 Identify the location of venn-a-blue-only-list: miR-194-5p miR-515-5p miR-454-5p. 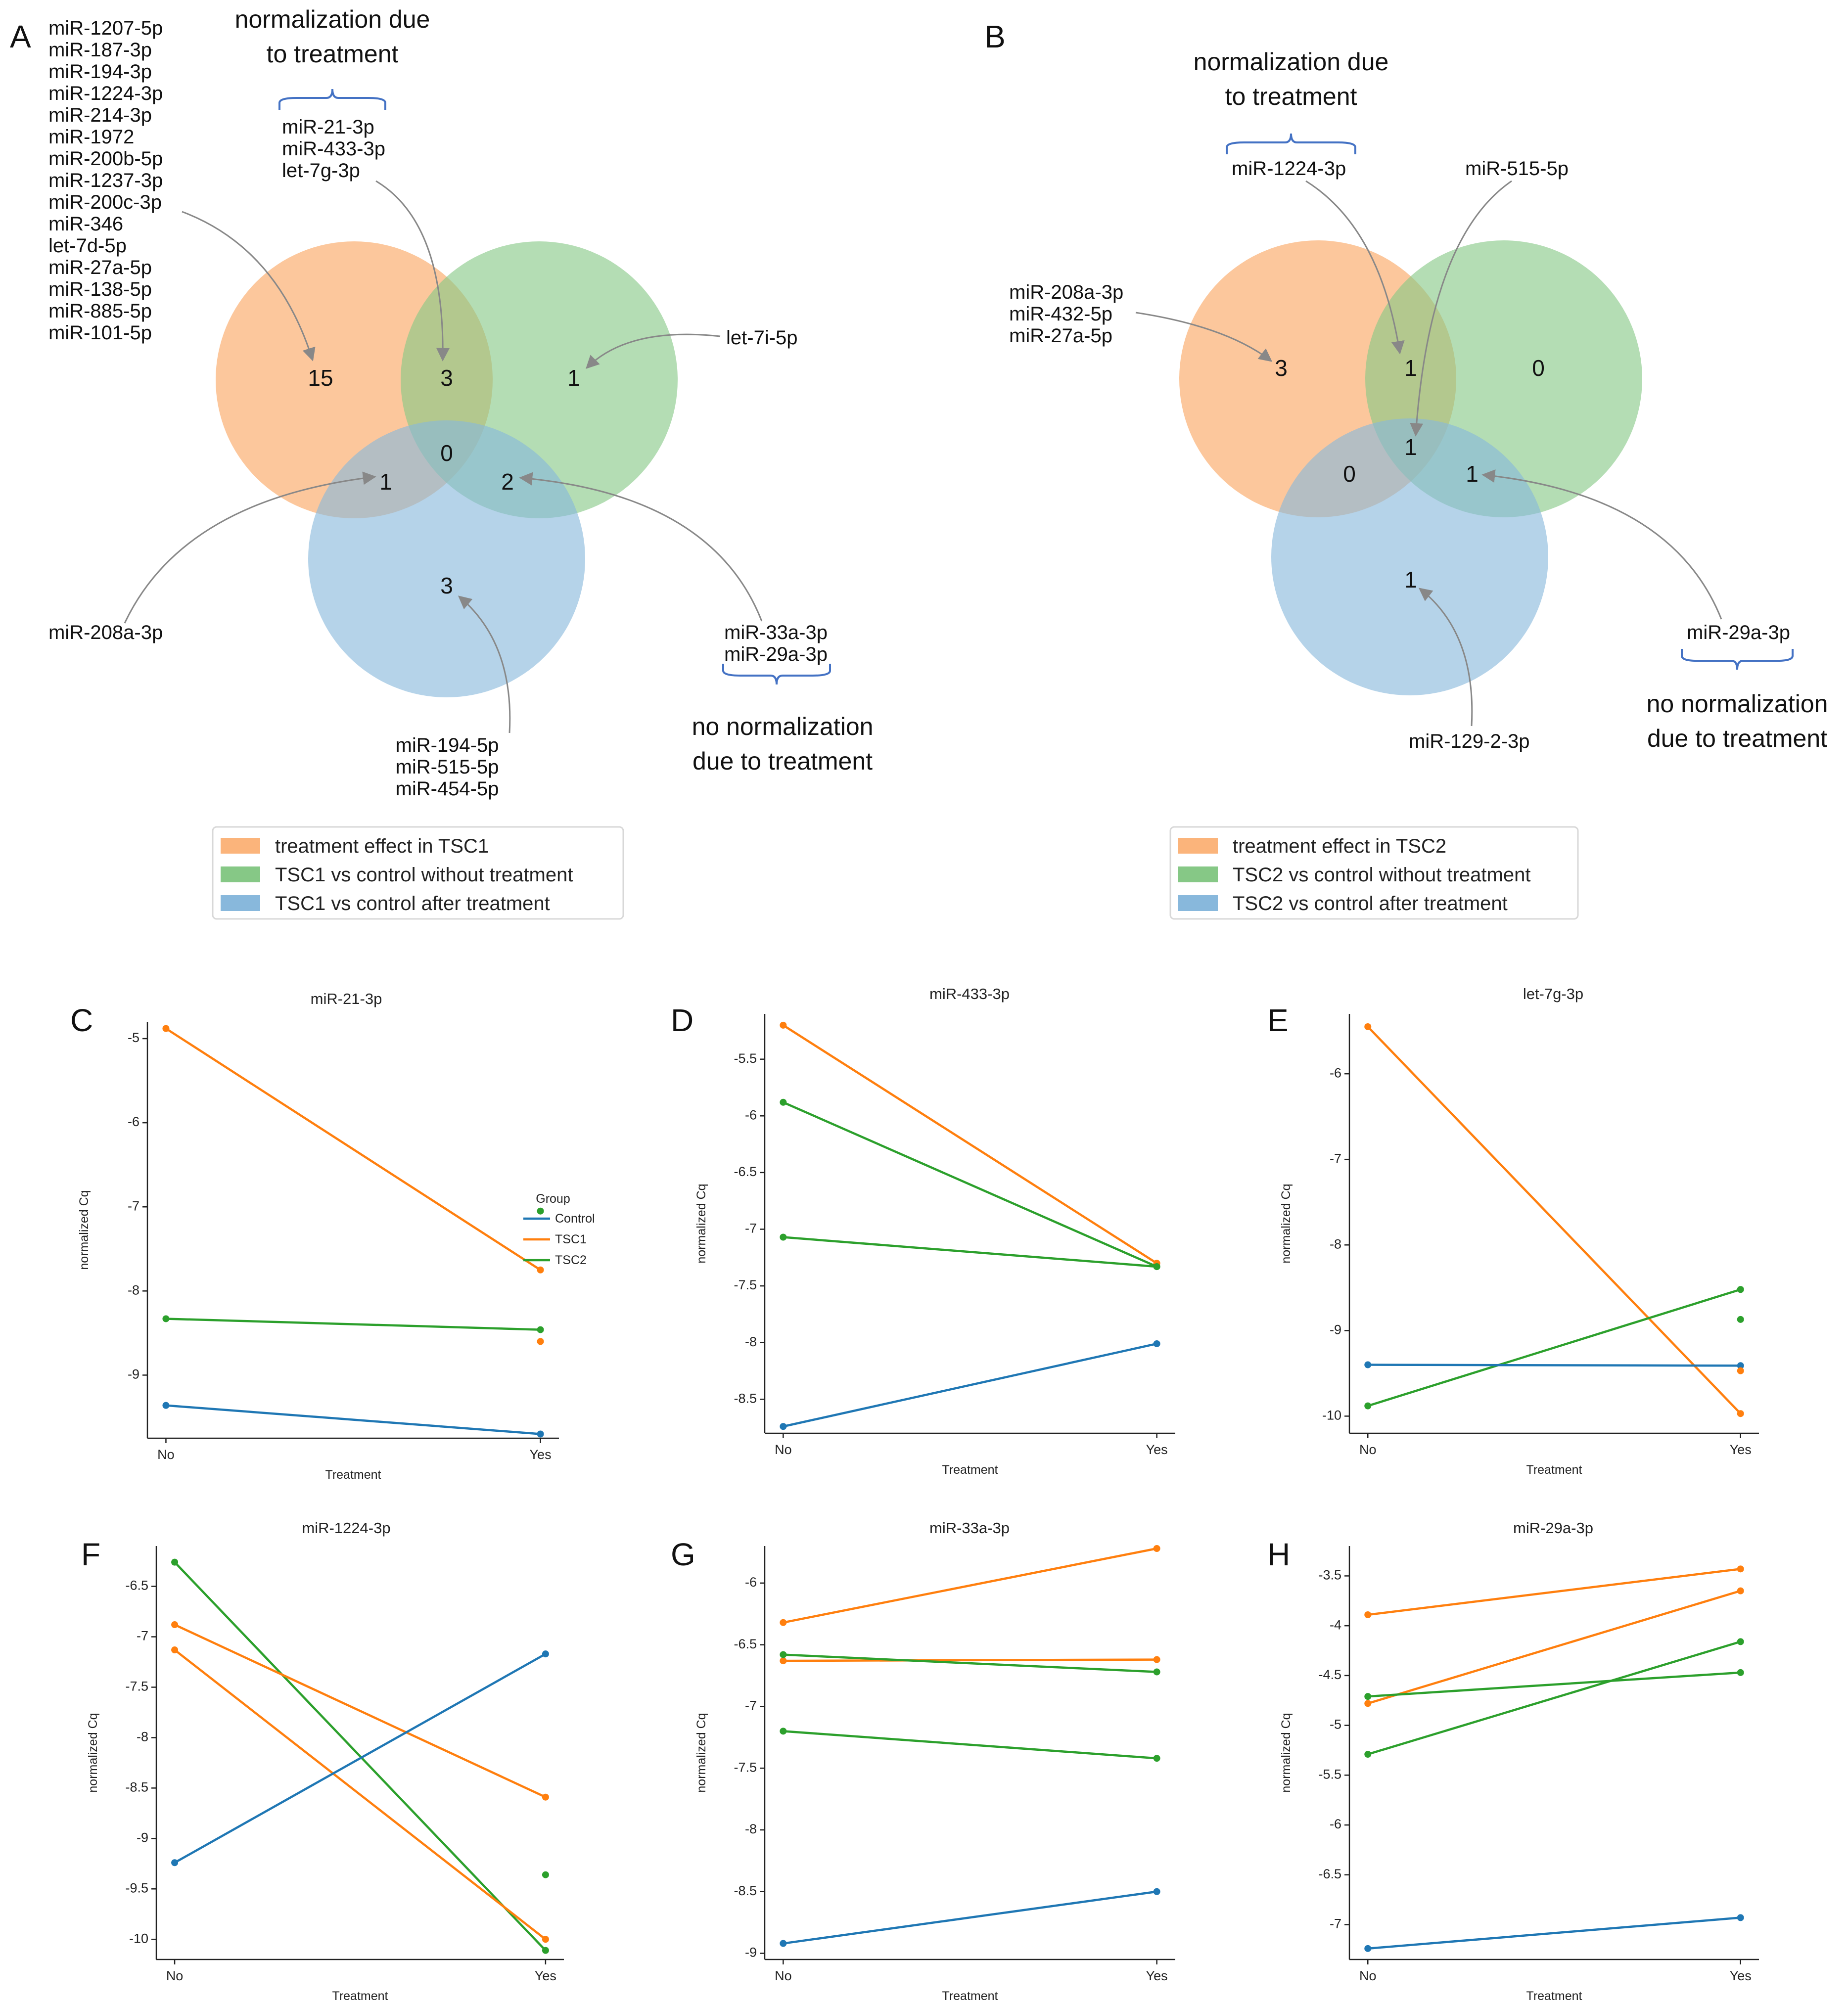
(447, 767).